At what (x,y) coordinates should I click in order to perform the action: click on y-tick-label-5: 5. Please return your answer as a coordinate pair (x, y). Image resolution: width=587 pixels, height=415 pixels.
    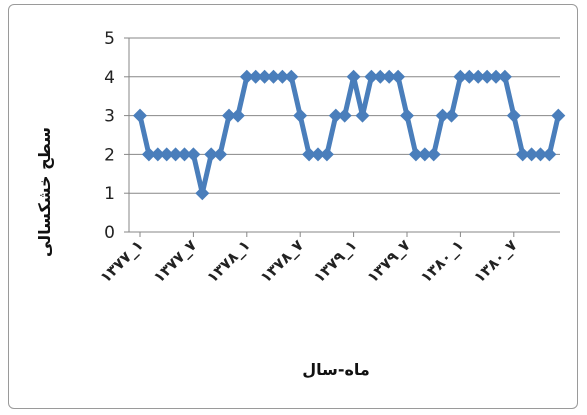
    Looking at the image, I should click on (109, 39).